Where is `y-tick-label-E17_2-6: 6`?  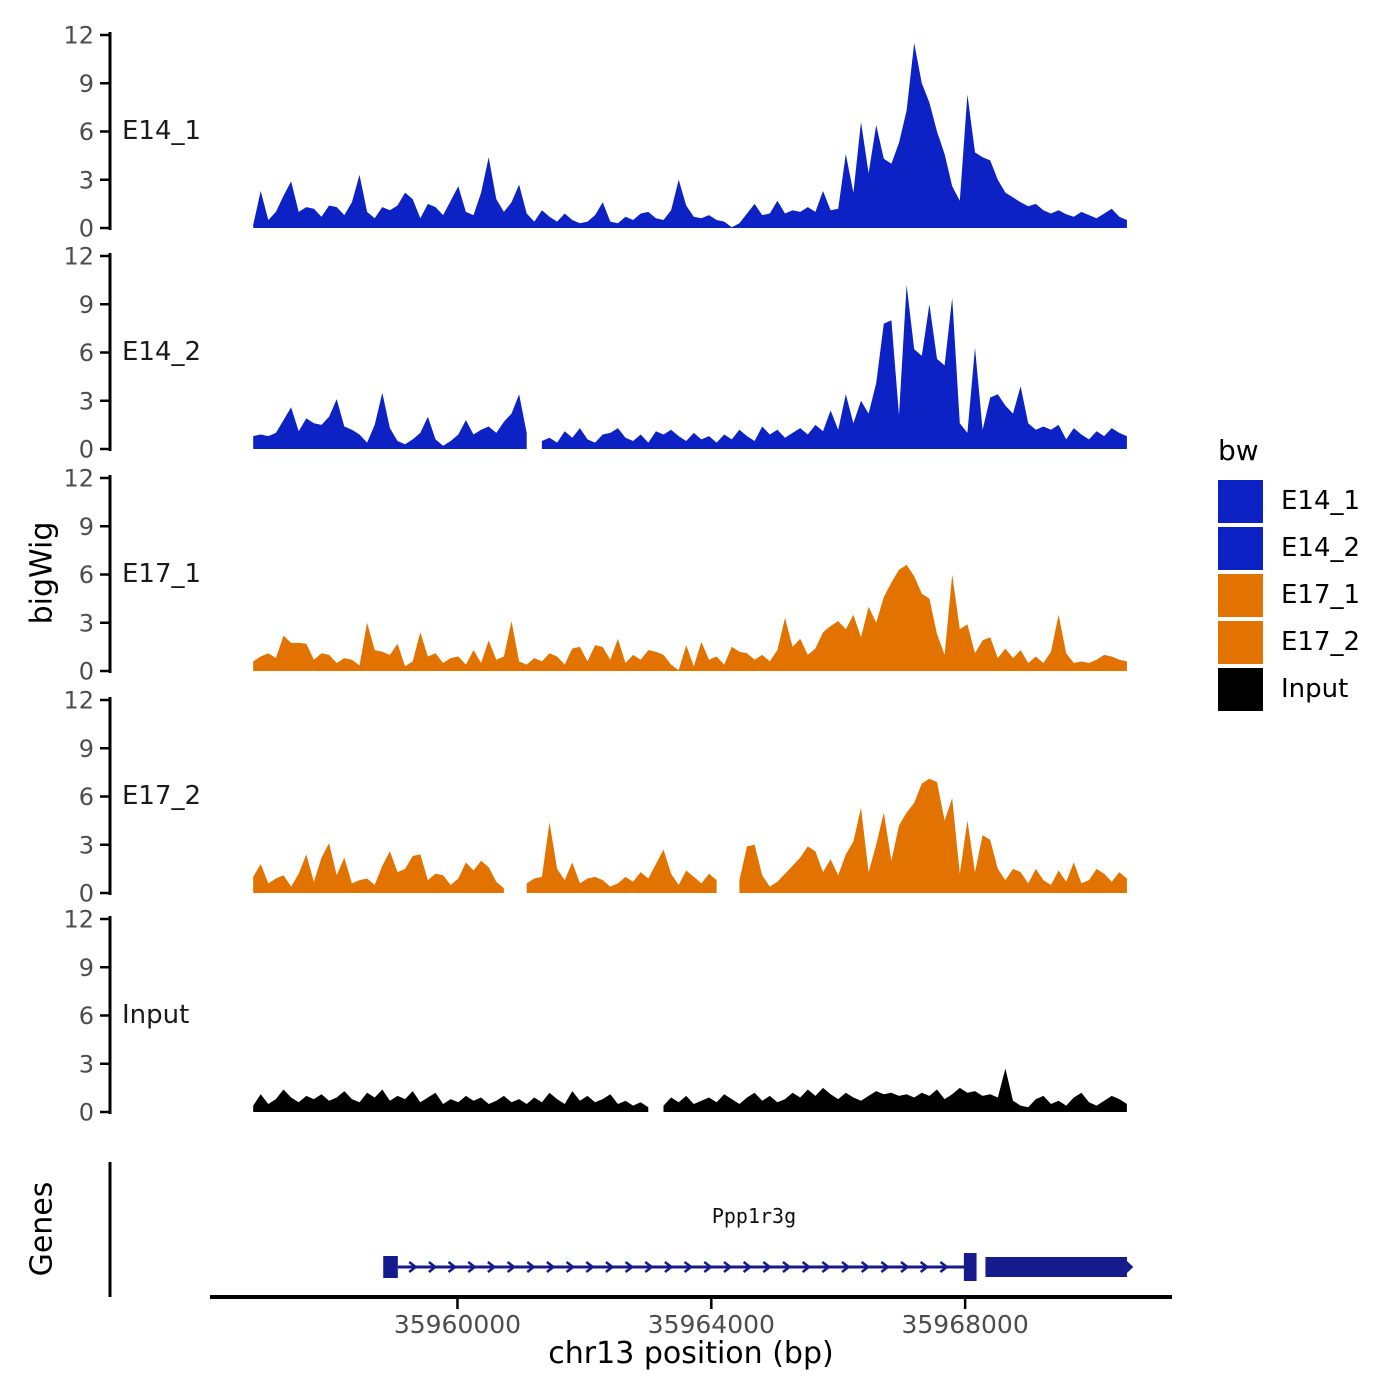 y-tick-label-E17_2-6: 6 is located at coordinates (86, 797).